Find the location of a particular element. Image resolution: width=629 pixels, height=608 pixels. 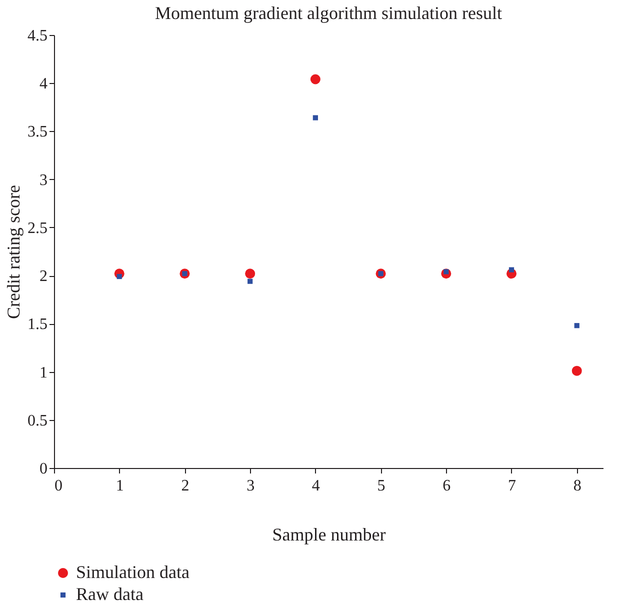

y-tick-label: 0 is located at coordinates (44, 469).